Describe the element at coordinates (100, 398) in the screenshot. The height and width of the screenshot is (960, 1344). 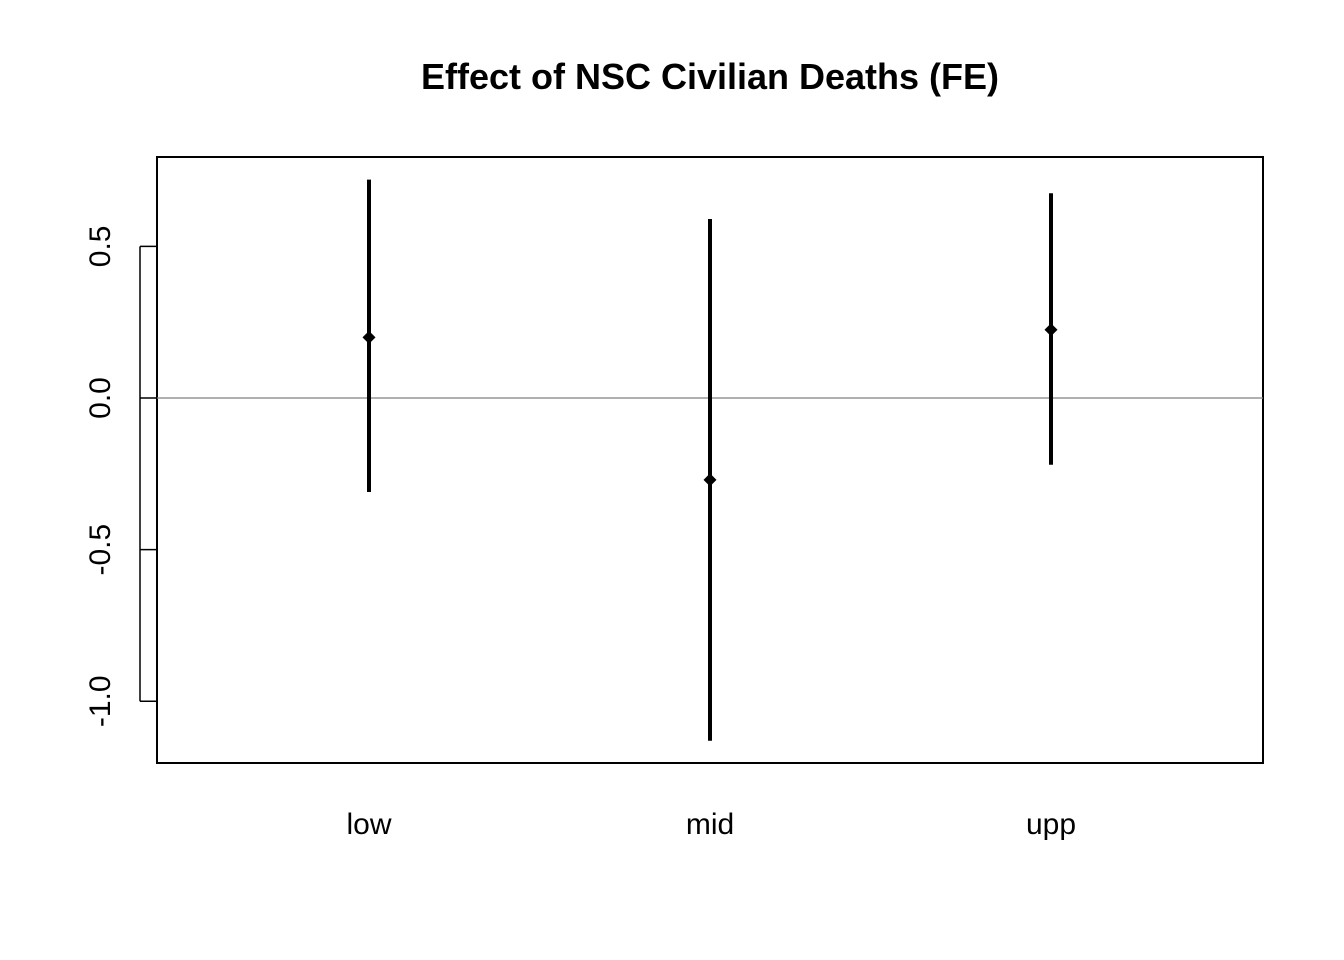
I see `y-tick-label: 0.0` at that location.